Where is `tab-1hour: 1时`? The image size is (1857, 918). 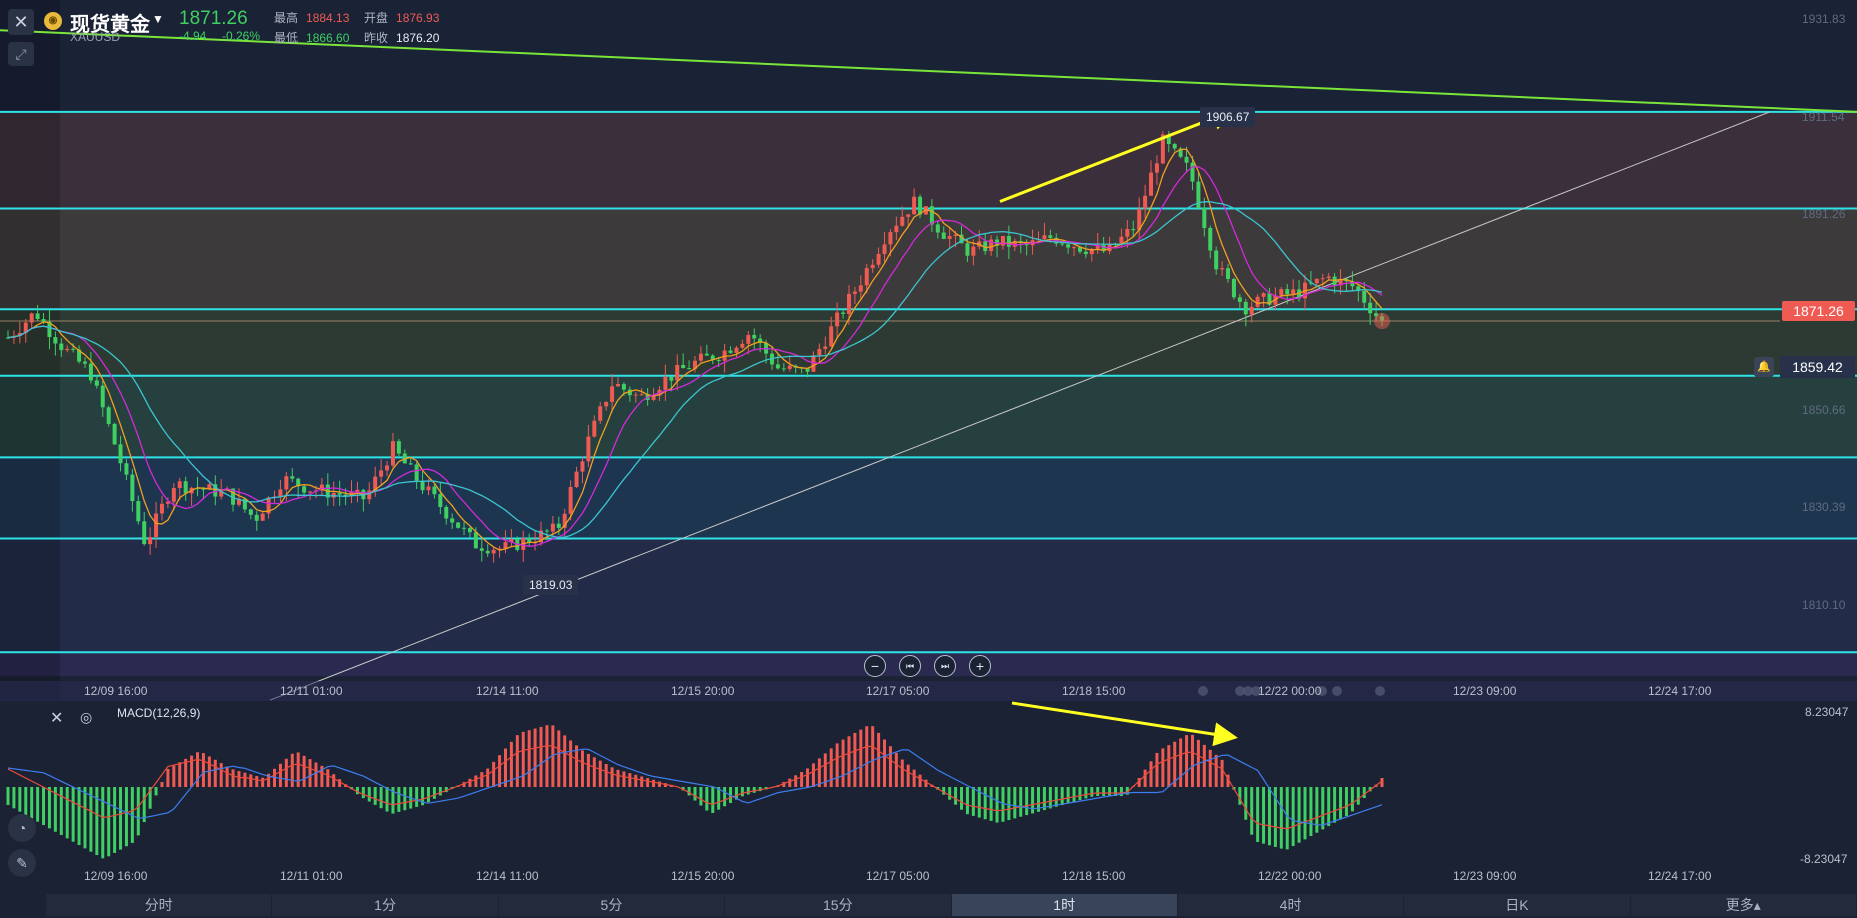 tab-1hour: 1时 is located at coordinates (1064, 905).